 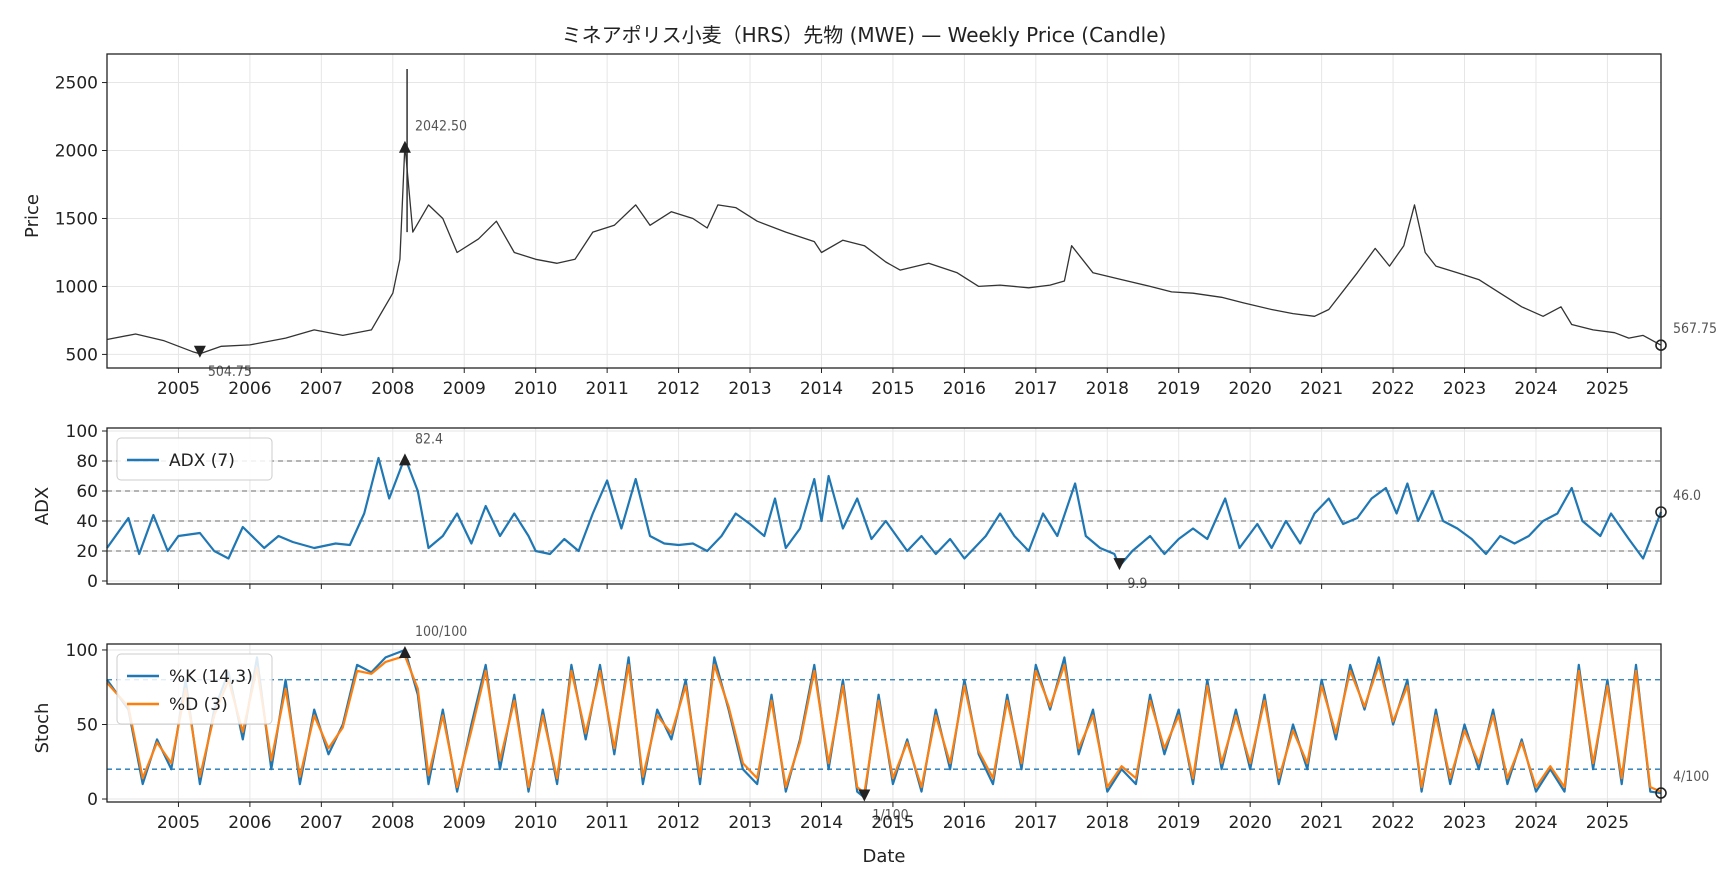 I want to click on y-tick-label: 2500, so click(x=76, y=84).